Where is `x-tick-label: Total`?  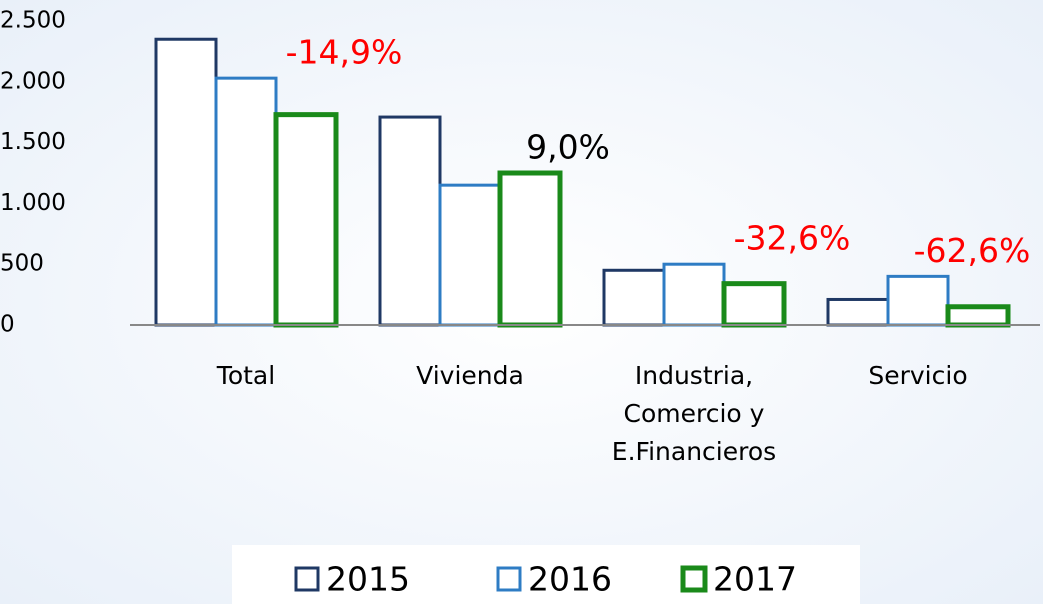
x-tick-label: Total is located at coordinates (245, 375).